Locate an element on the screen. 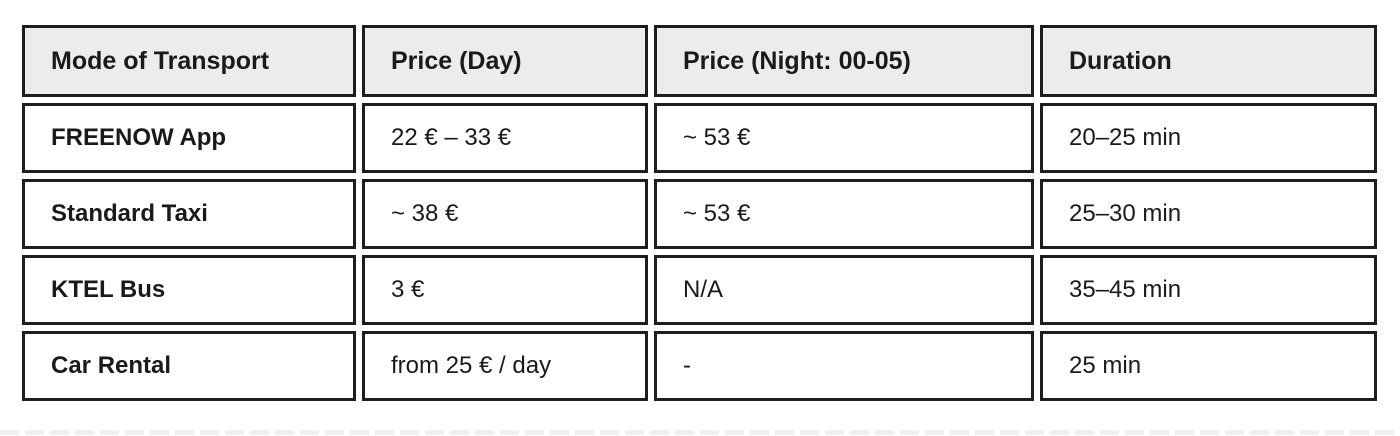 The image size is (1400, 436). header-cell-duration: Duration is located at coordinates (1208, 61).